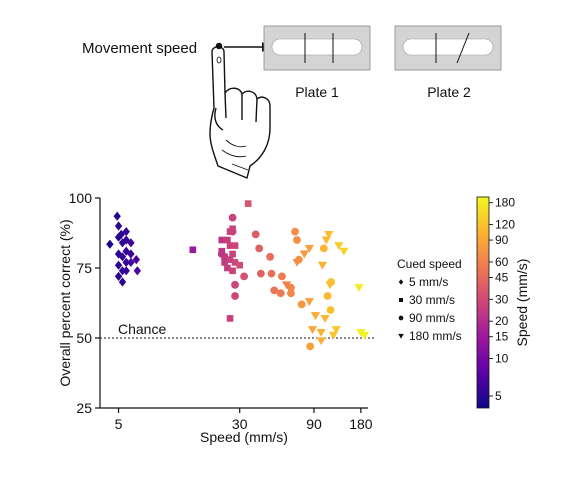 The width and height of the screenshot is (583, 480). I want to click on legend-label: 5 mm/s, so click(428, 282).